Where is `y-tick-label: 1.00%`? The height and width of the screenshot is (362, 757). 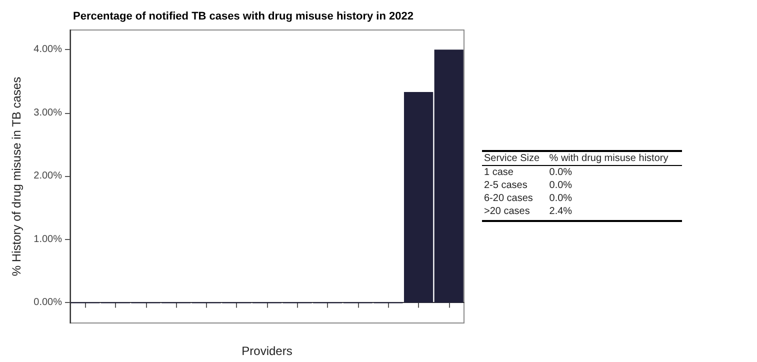
y-tick-label: 1.00% is located at coordinates (48, 239).